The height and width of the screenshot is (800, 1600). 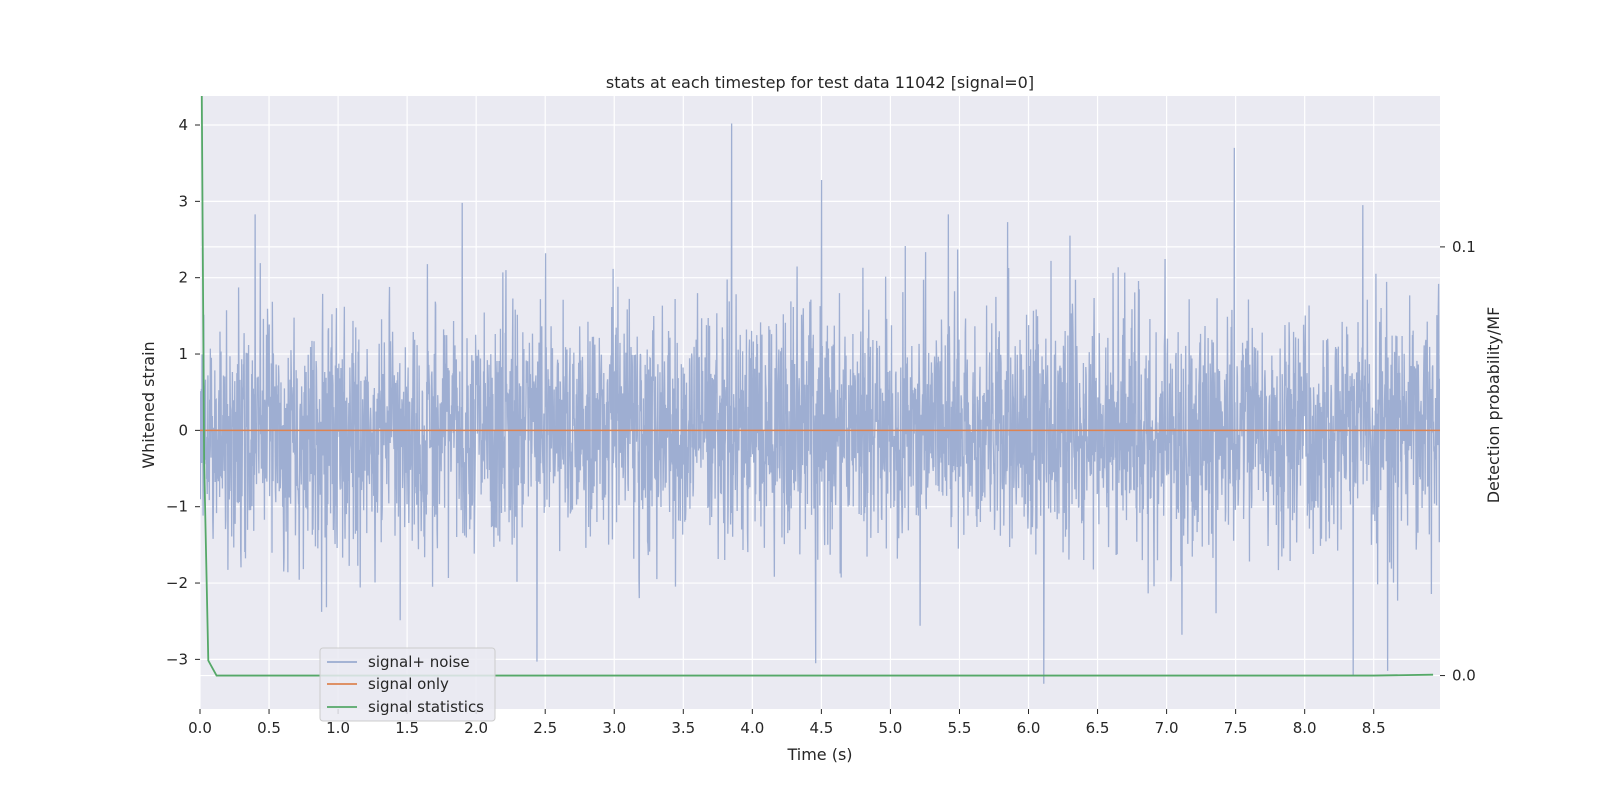 I want to click on x-tick-label: 6.5, so click(x=1098, y=728).